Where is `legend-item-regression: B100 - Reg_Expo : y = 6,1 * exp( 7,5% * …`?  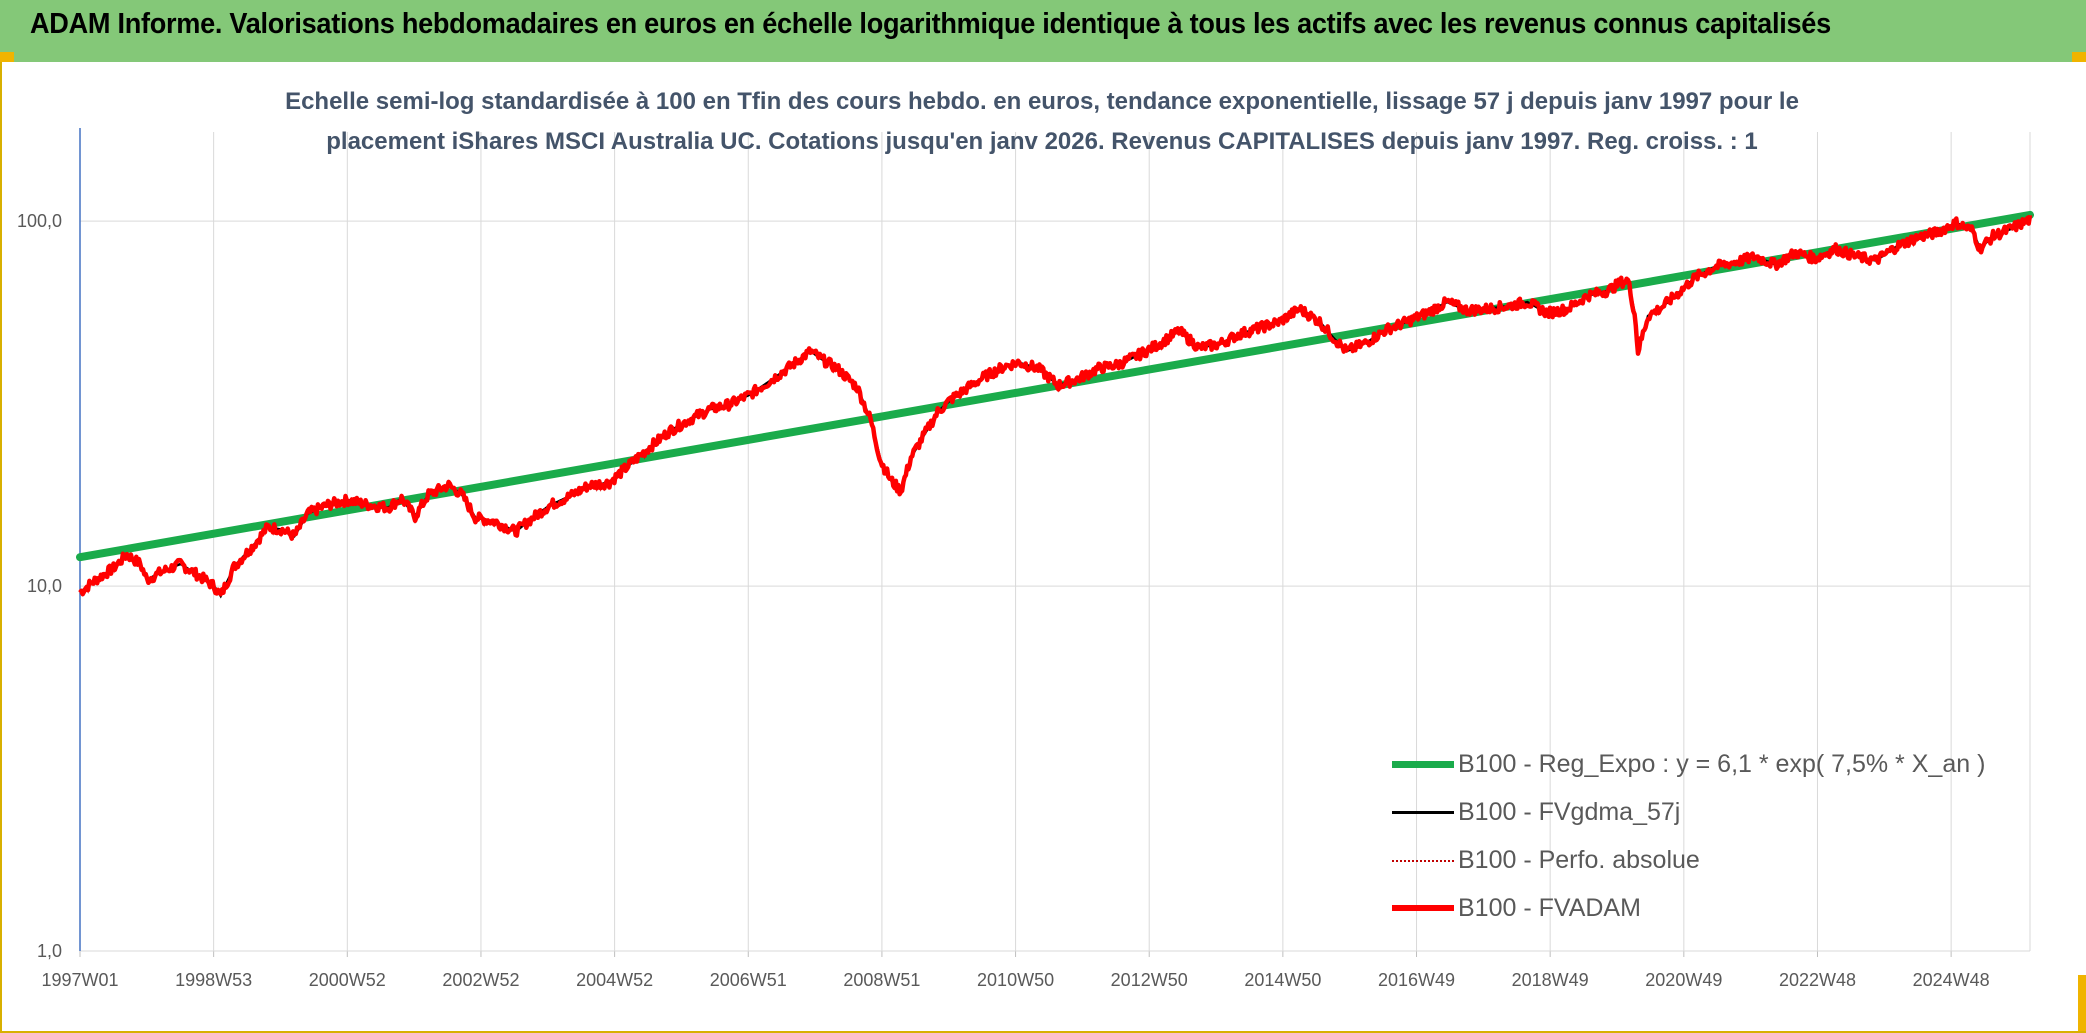
legend-item-regression: B100 - Reg_Expo : y = 6,1 * exp( 7,5% * … is located at coordinates (1712, 766).